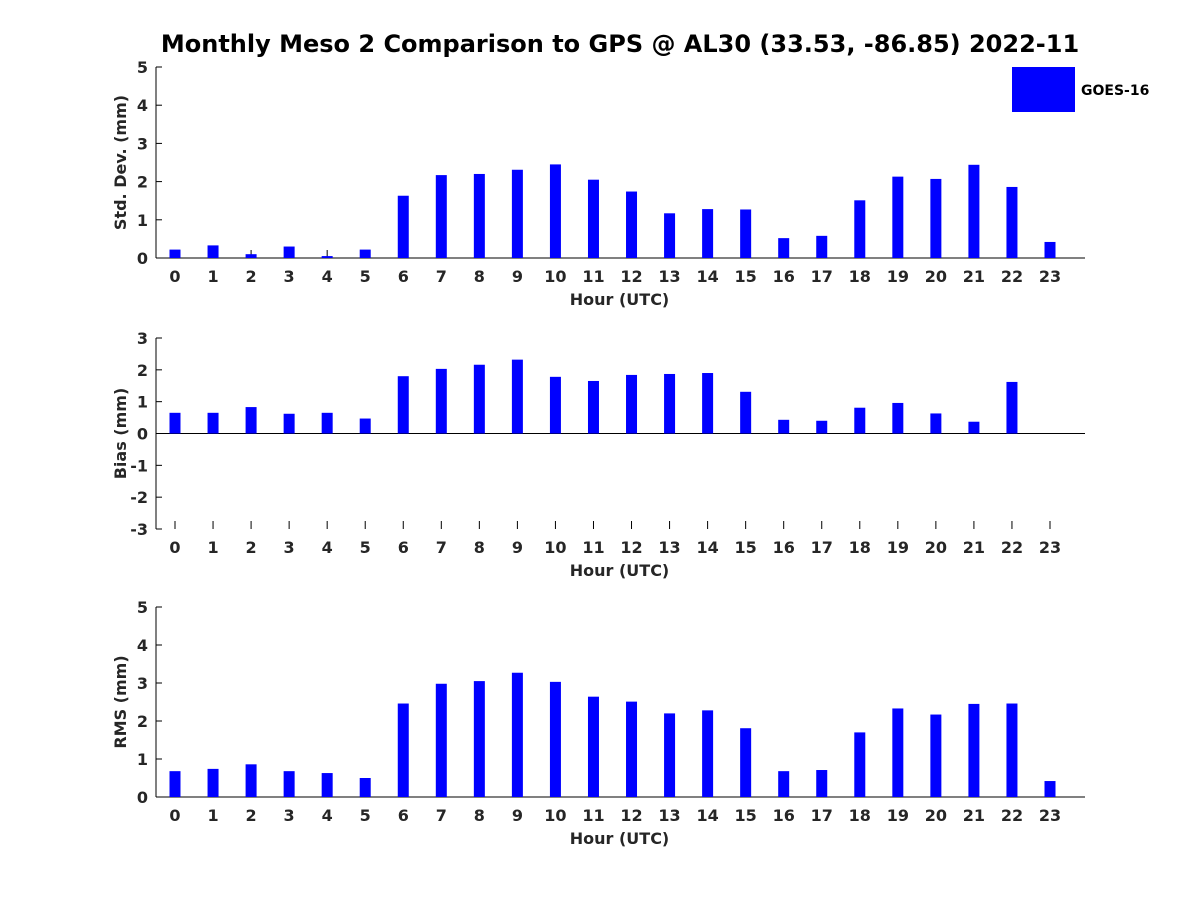 Image resolution: width=1200 pixels, height=904 pixels. Describe the element at coordinates (517, 276) in the screenshot. I see `x-tick-label: 9` at that location.